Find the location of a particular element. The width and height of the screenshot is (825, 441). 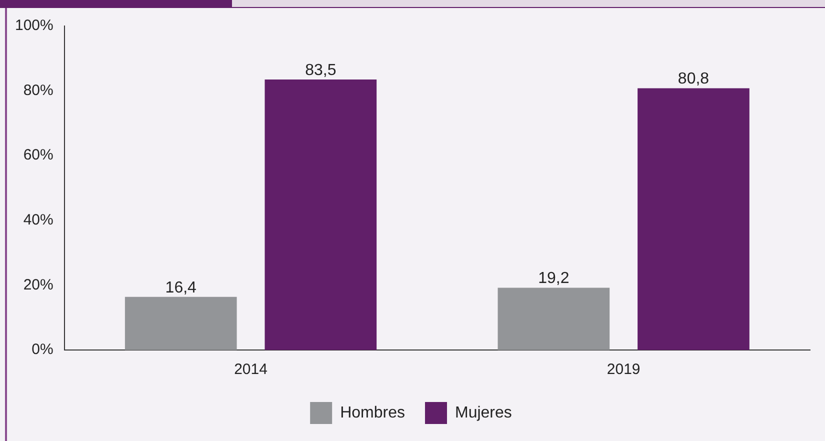

legend-label: Hombres is located at coordinates (372, 413).